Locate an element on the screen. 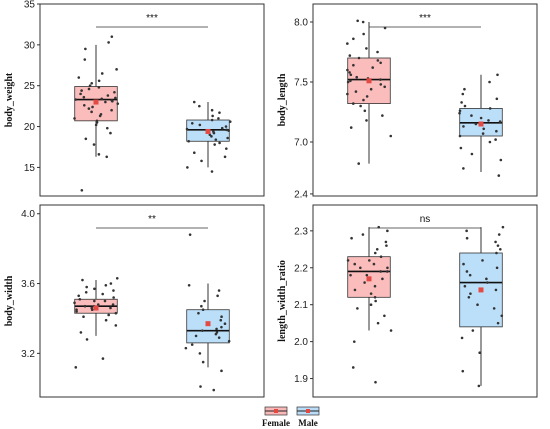 This screenshot has height=429, width=550. y-tick-label: 15 is located at coordinates (30, 168).